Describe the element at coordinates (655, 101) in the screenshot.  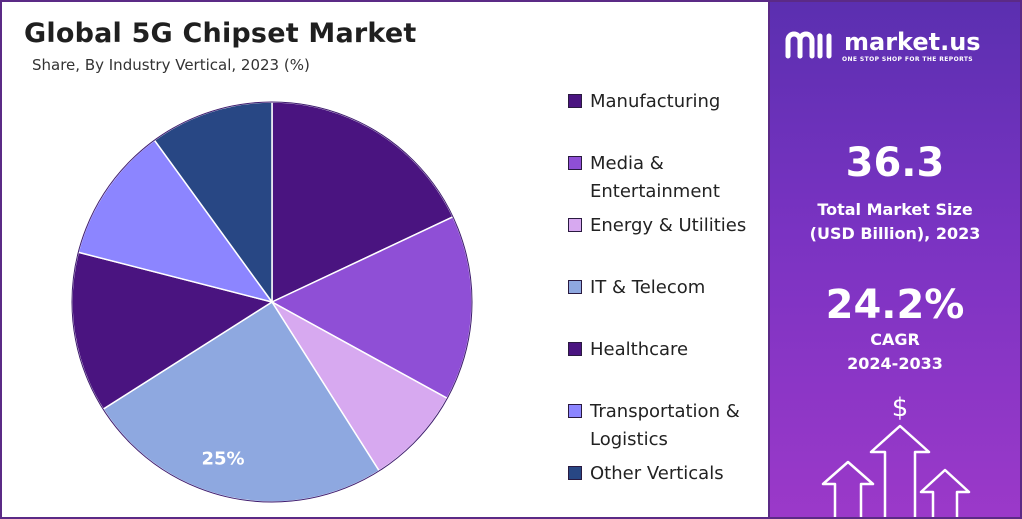
I see `legend-label-line: Manufacturing` at that location.